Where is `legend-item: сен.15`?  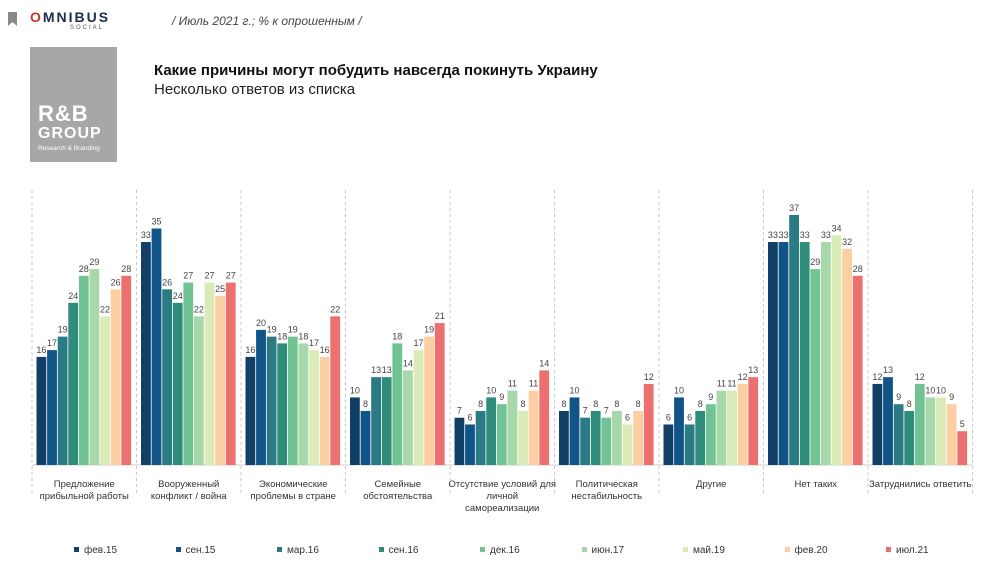
legend-item: сен.15 is located at coordinates (195, 550).